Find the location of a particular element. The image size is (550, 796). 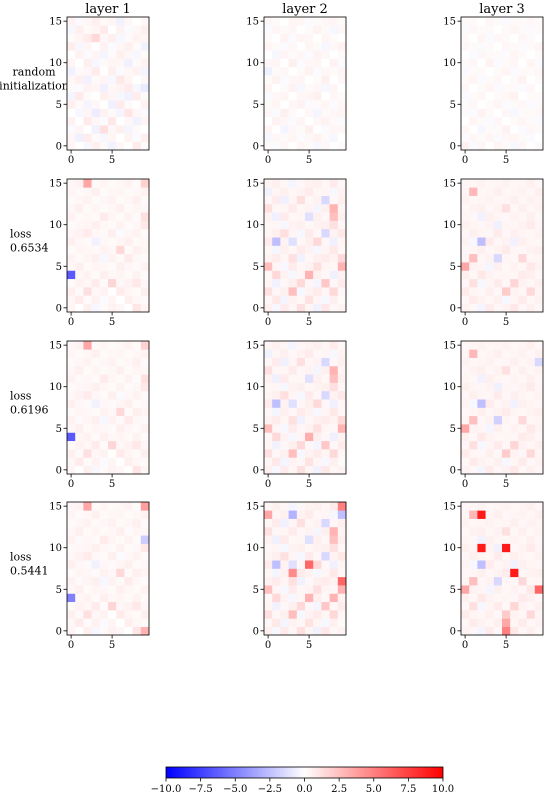

y-tick-label: 0 is located at coordinates (453, 146).